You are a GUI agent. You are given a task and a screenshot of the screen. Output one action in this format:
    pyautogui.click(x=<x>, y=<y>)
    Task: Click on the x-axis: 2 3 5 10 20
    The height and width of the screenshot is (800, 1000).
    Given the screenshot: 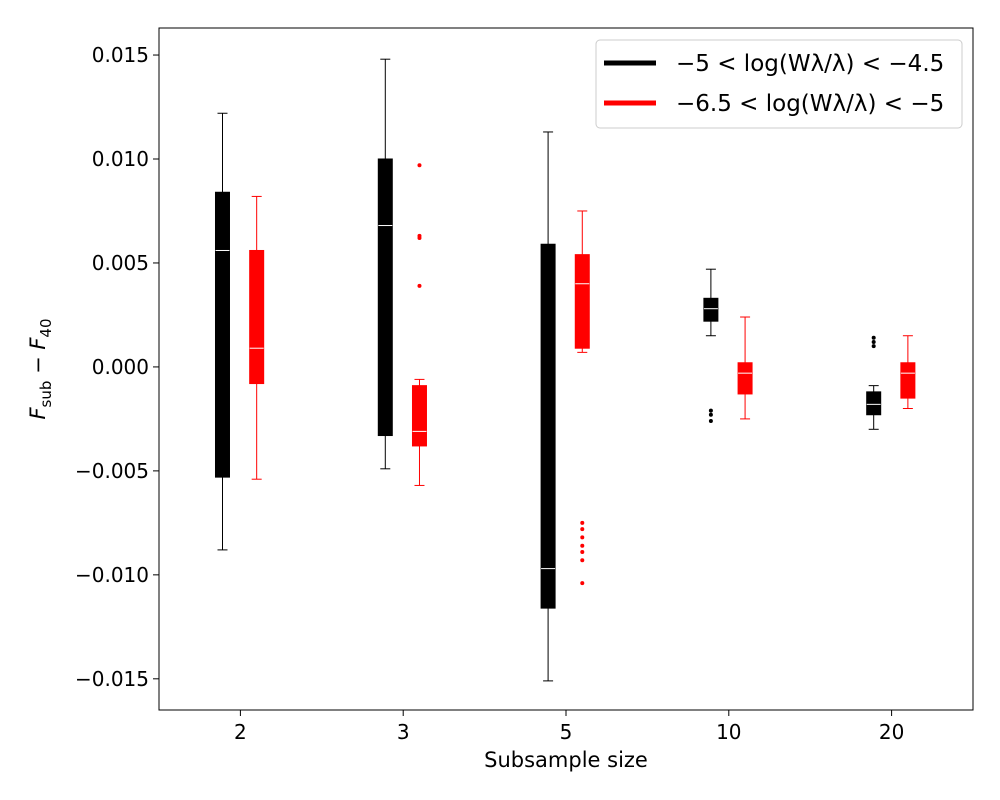 What is the action you would take?
    pyautogui.click(x=569, y=727)
    